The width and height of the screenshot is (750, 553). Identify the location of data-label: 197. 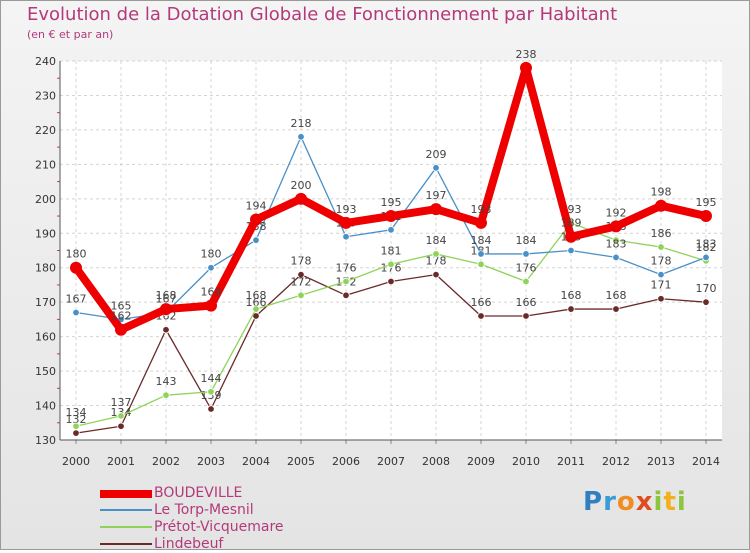
(436, 195).